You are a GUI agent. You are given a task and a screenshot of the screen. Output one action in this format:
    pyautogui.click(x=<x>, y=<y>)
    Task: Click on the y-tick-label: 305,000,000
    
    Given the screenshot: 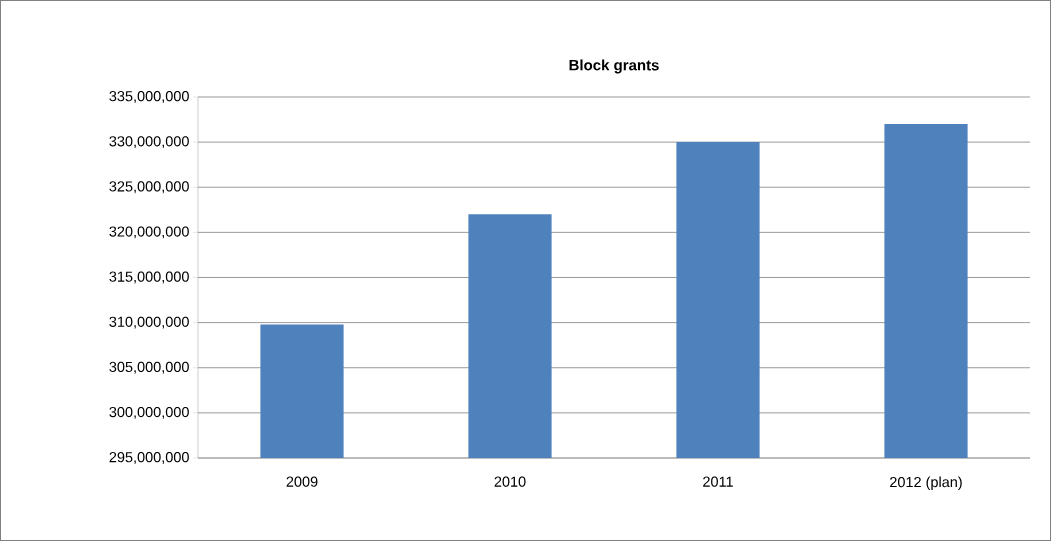 What is the action you would take?
    pyautogui.click(x=149, y=367)
    